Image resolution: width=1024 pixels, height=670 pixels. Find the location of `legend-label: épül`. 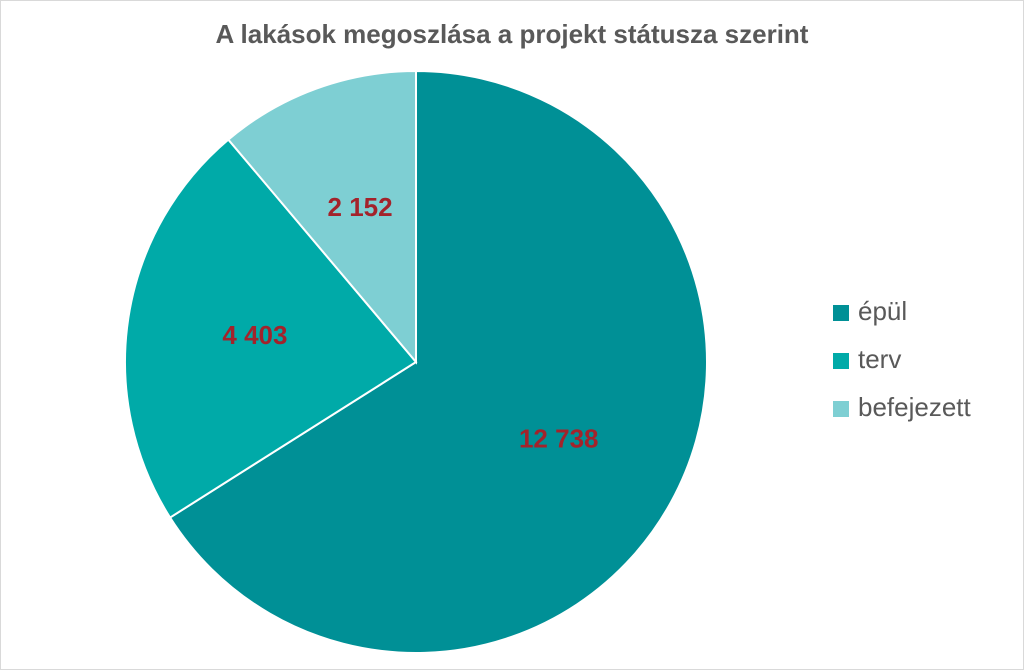

legend-label: épül is located at coordinates (882, 311).